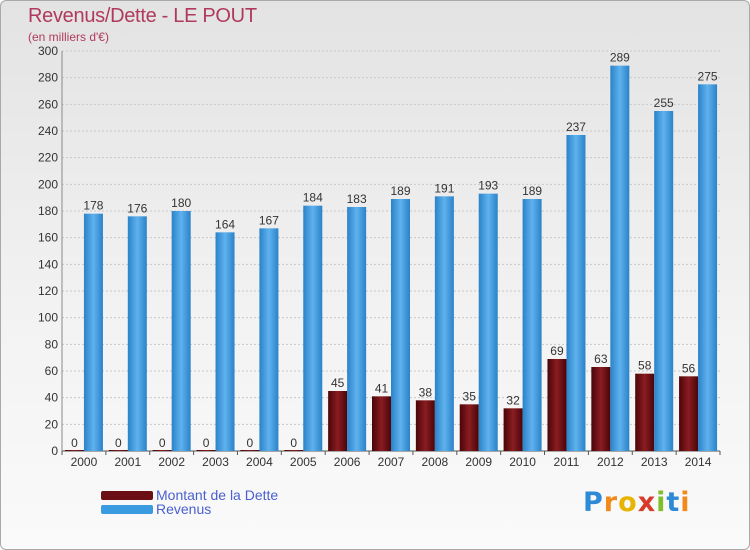  What do you see at coordinates (127, 509) in the screenshot?
I see `legend-swatch-revenus` at bounding box center [127, 509].